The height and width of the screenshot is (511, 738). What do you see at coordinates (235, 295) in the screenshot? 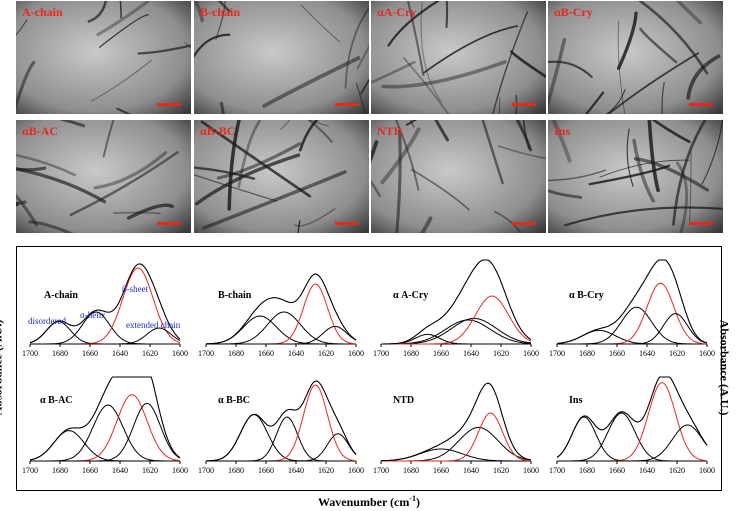
I see `plot-title: B-chain` at bounding box center [235, 295].